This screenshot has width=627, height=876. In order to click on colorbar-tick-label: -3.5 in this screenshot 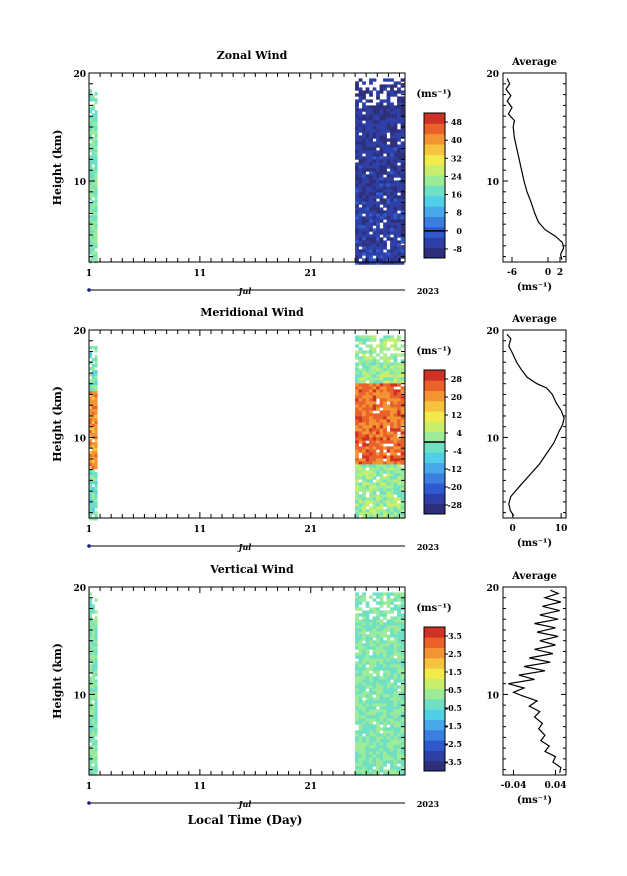, I will do `click(453, 762)`.